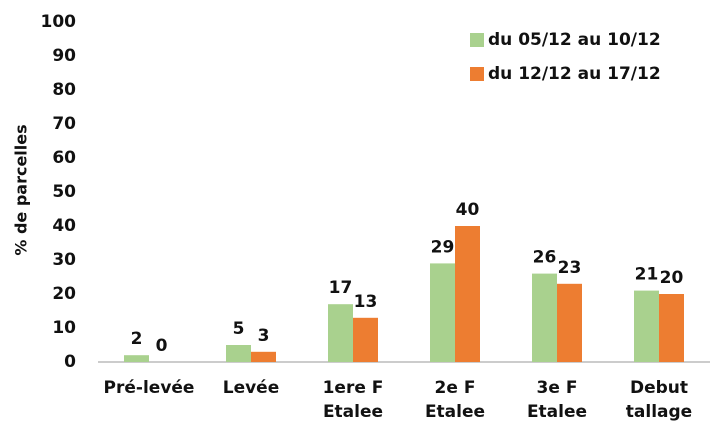 This screenshot has width=717, height=425. What do you see at coordinates (574, 40) in the screenshot?
I see `legend-label: du 05/12 au 10/12` at bounding box center [574, 40].